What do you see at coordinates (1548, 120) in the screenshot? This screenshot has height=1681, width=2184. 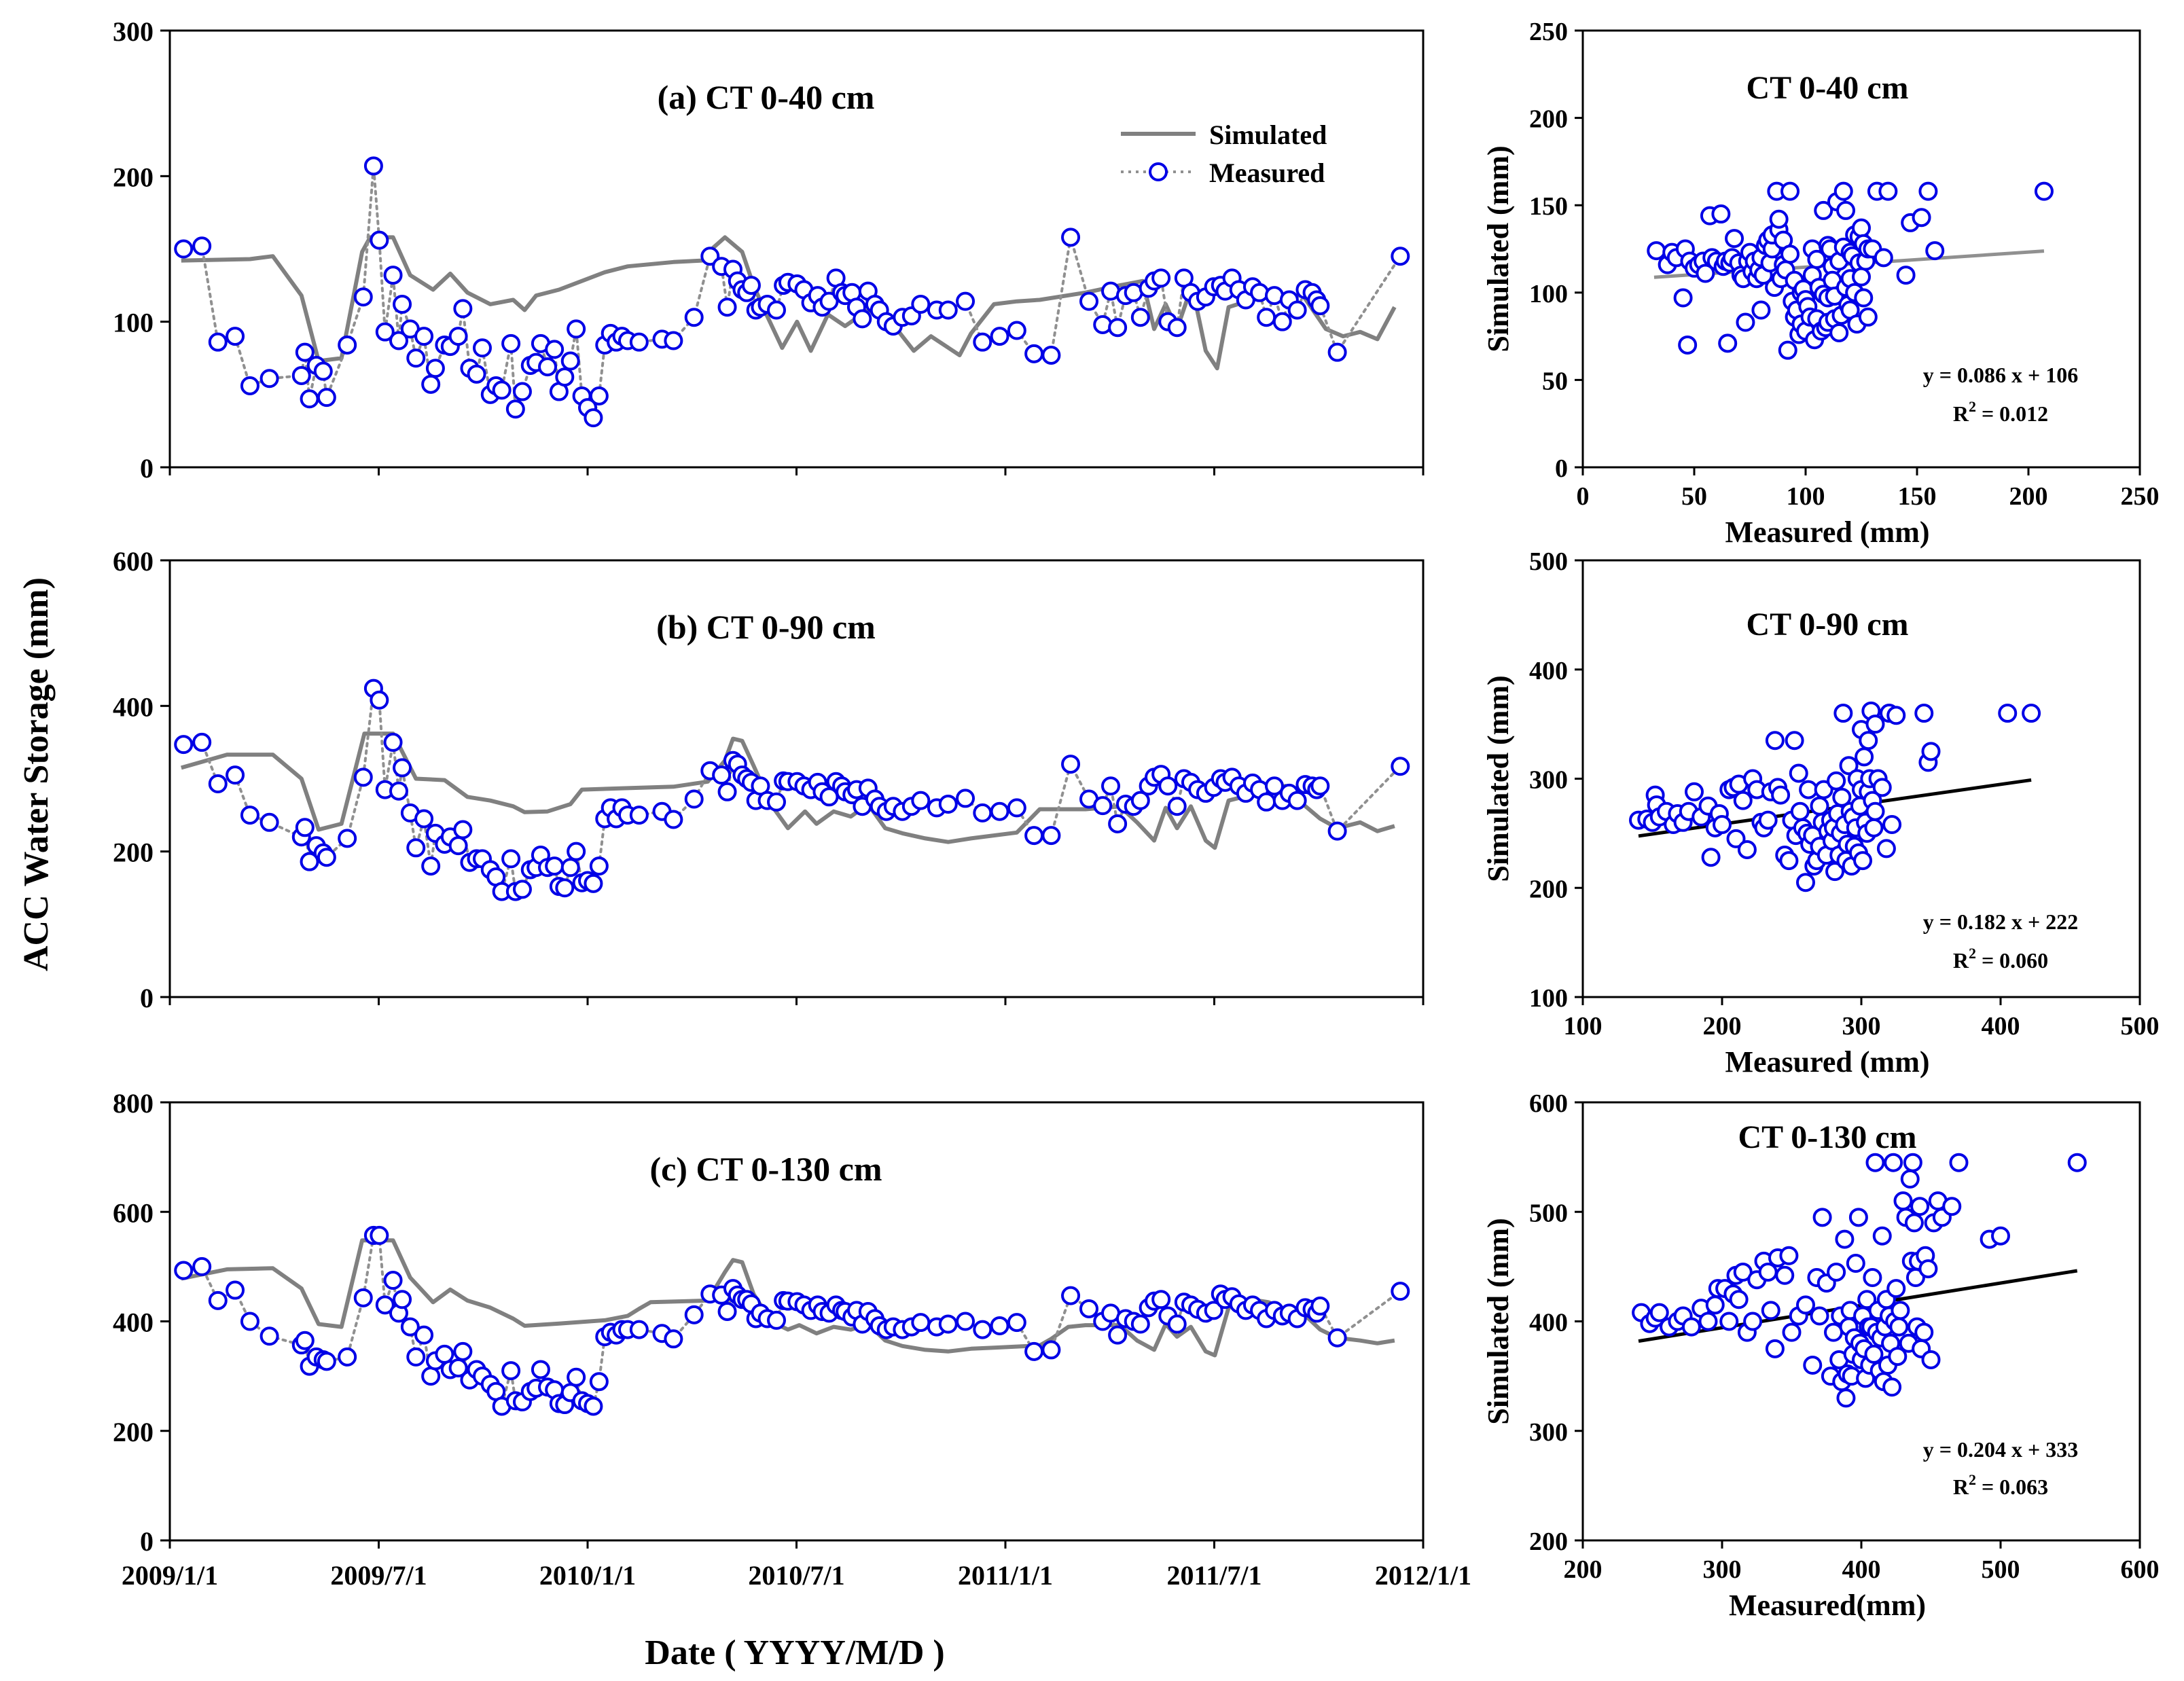 I see `y-tick-label: 200` at bounding box center [1548, 120].